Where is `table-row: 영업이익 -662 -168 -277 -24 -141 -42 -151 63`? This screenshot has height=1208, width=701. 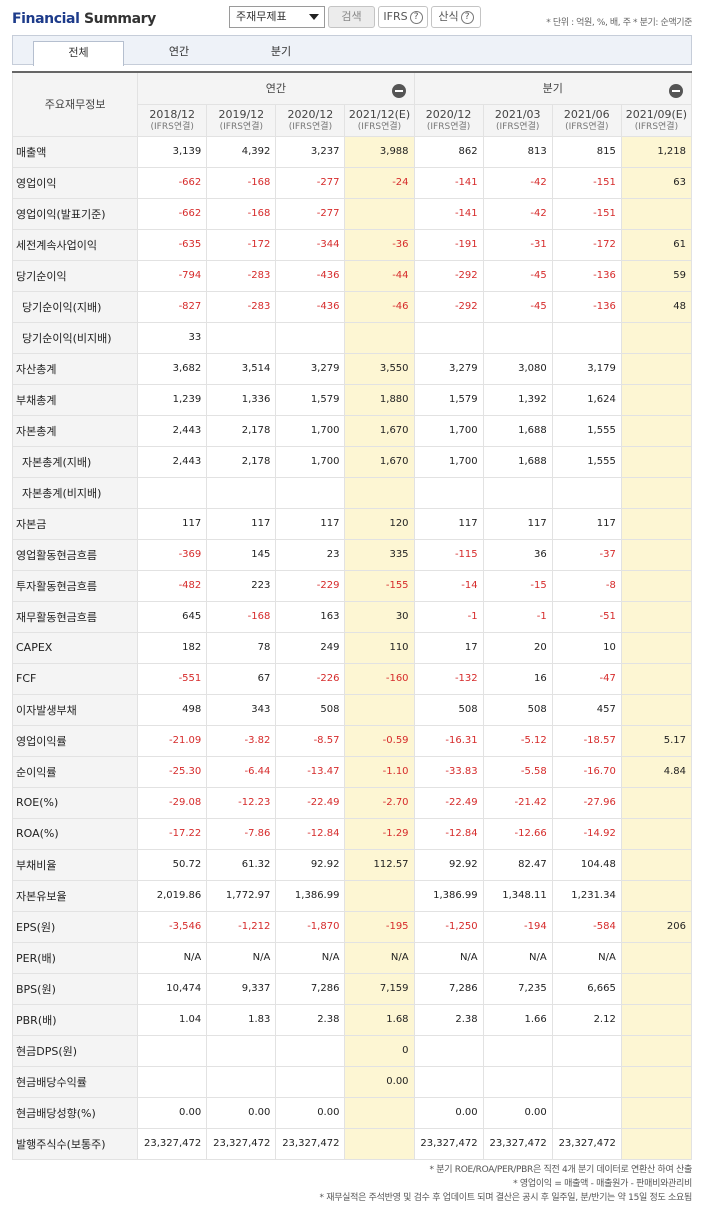
table-row: 영업이익 -662 -168 -277 -24 -141 -42 -151 63 is located at coordinates (352, 182).